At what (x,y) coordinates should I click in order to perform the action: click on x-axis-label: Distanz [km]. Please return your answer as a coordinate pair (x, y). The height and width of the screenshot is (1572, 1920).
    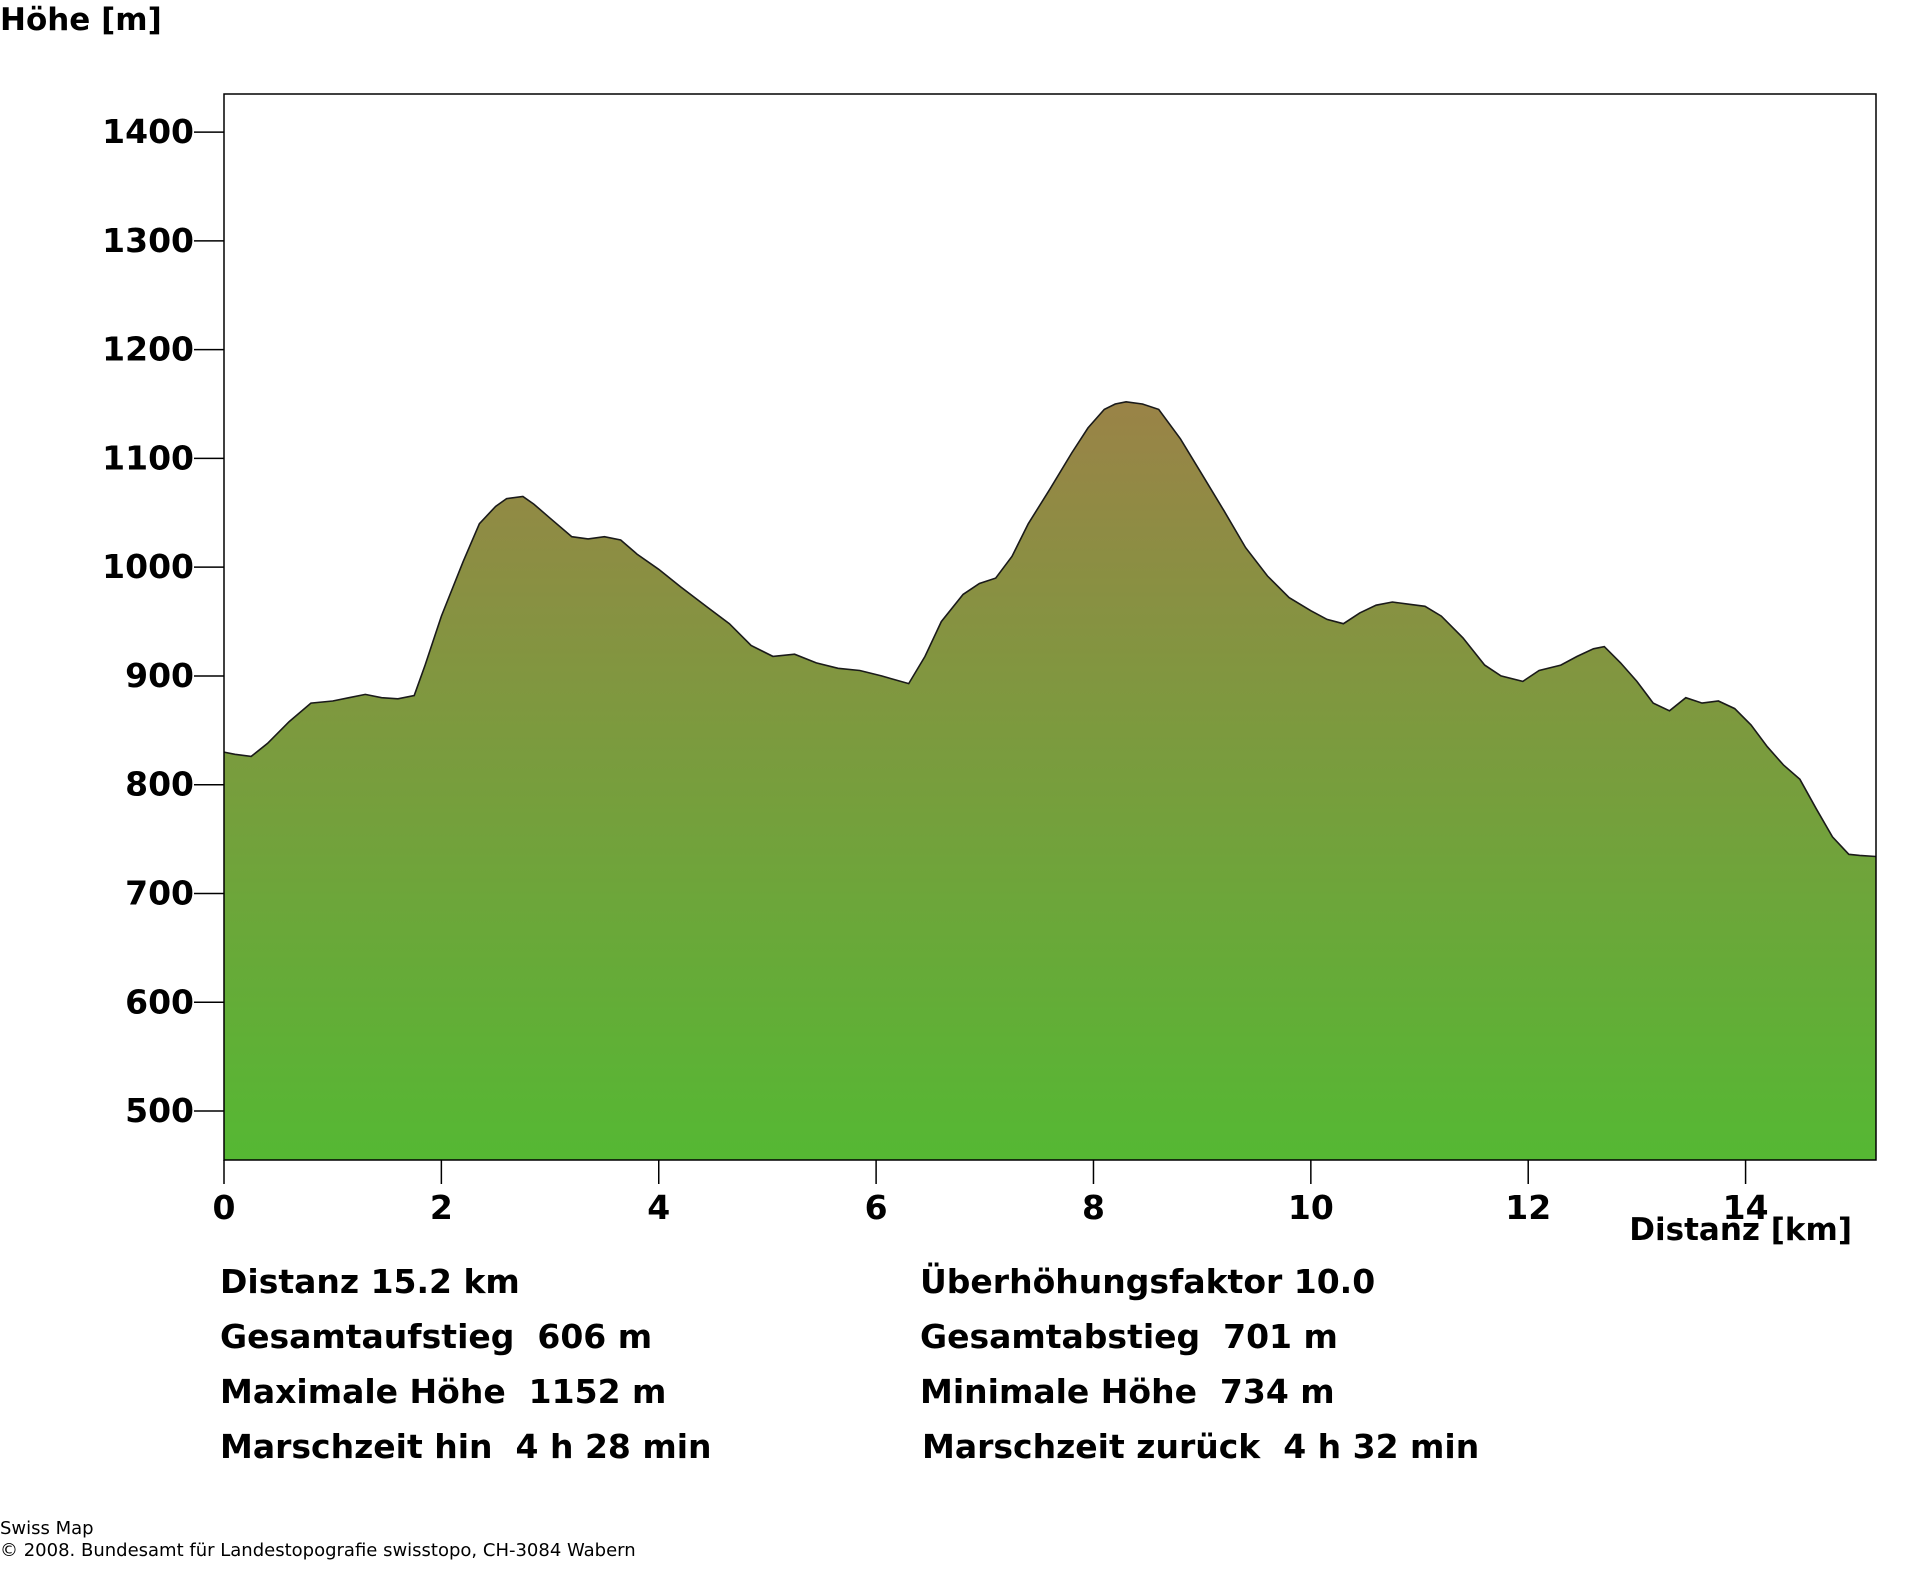
    Looking at the image, I should click on (1740, 1230).